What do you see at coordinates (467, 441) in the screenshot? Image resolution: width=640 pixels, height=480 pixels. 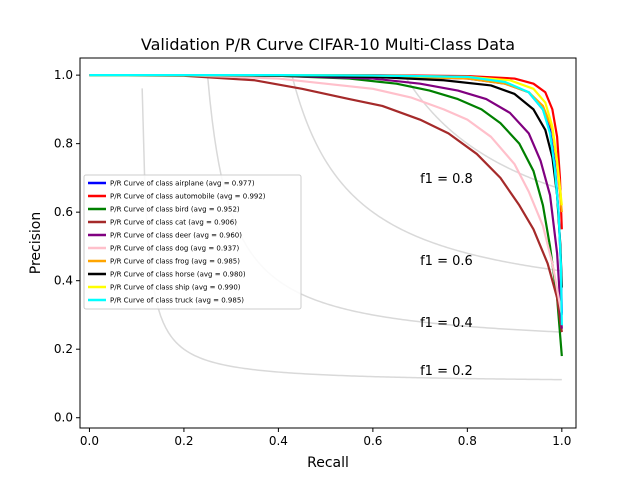 I see `x-tick-label-4: 0.8` at bounding box center [467, 441].